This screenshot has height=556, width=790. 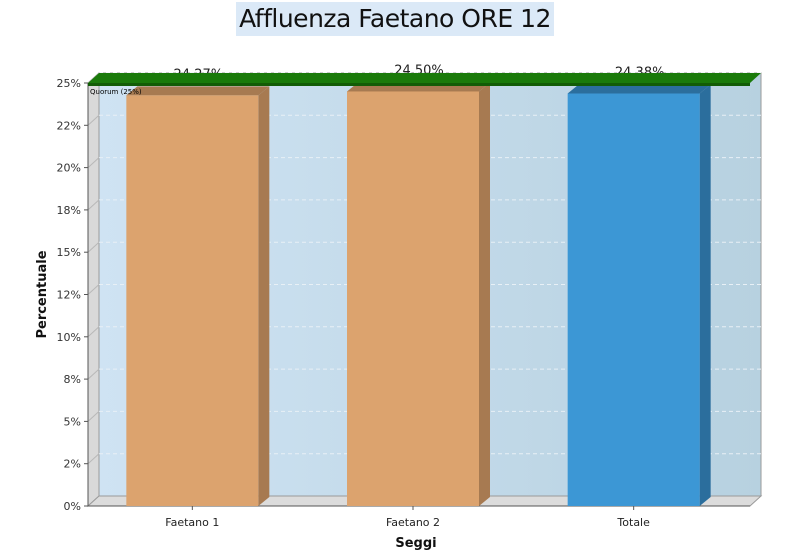 What do you see at coordinates (72, 464) in the screenshot?
I see `y-tick-label: 2%` at bounding box center [72, 464].